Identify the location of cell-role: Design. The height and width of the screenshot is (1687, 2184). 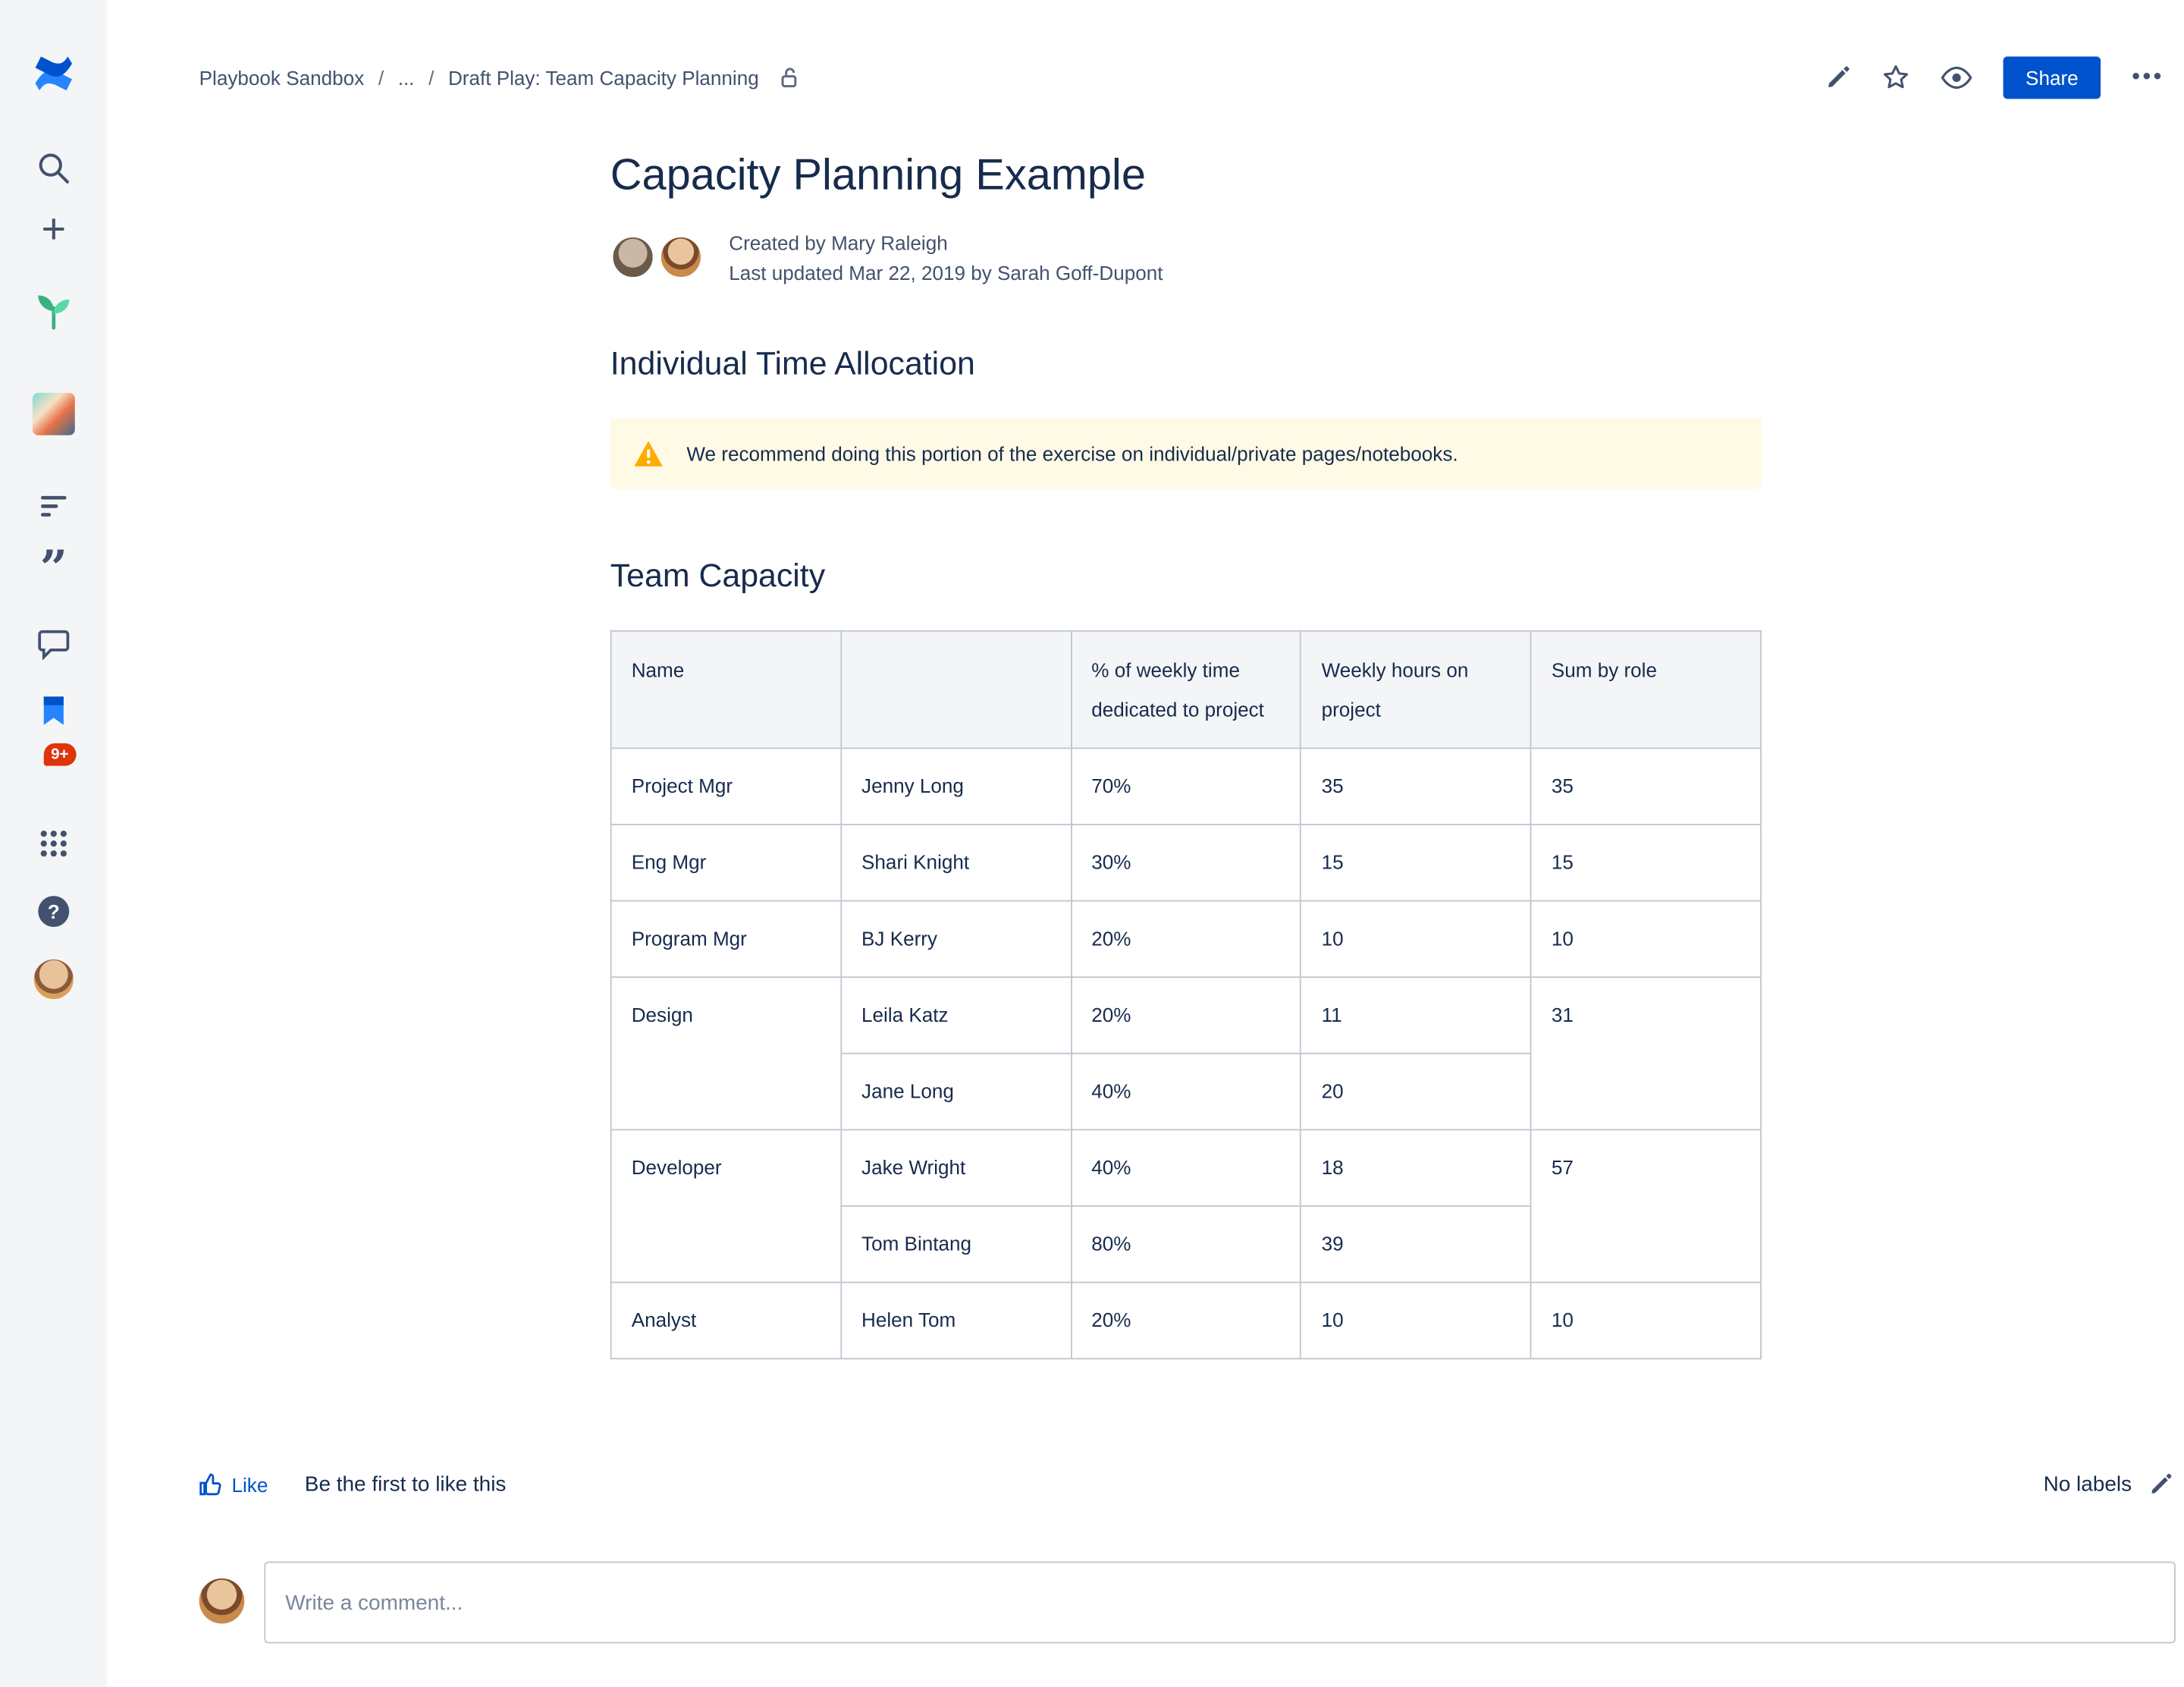
(726, 1053).